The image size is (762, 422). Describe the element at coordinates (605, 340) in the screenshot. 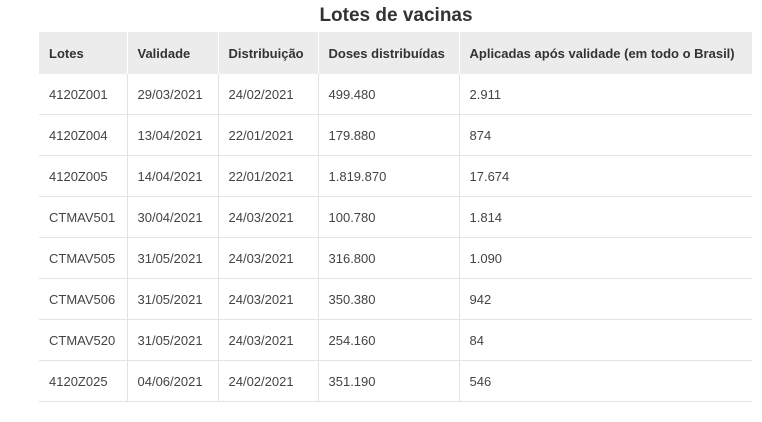

I see `cell-aplicadas: 84` at that location.